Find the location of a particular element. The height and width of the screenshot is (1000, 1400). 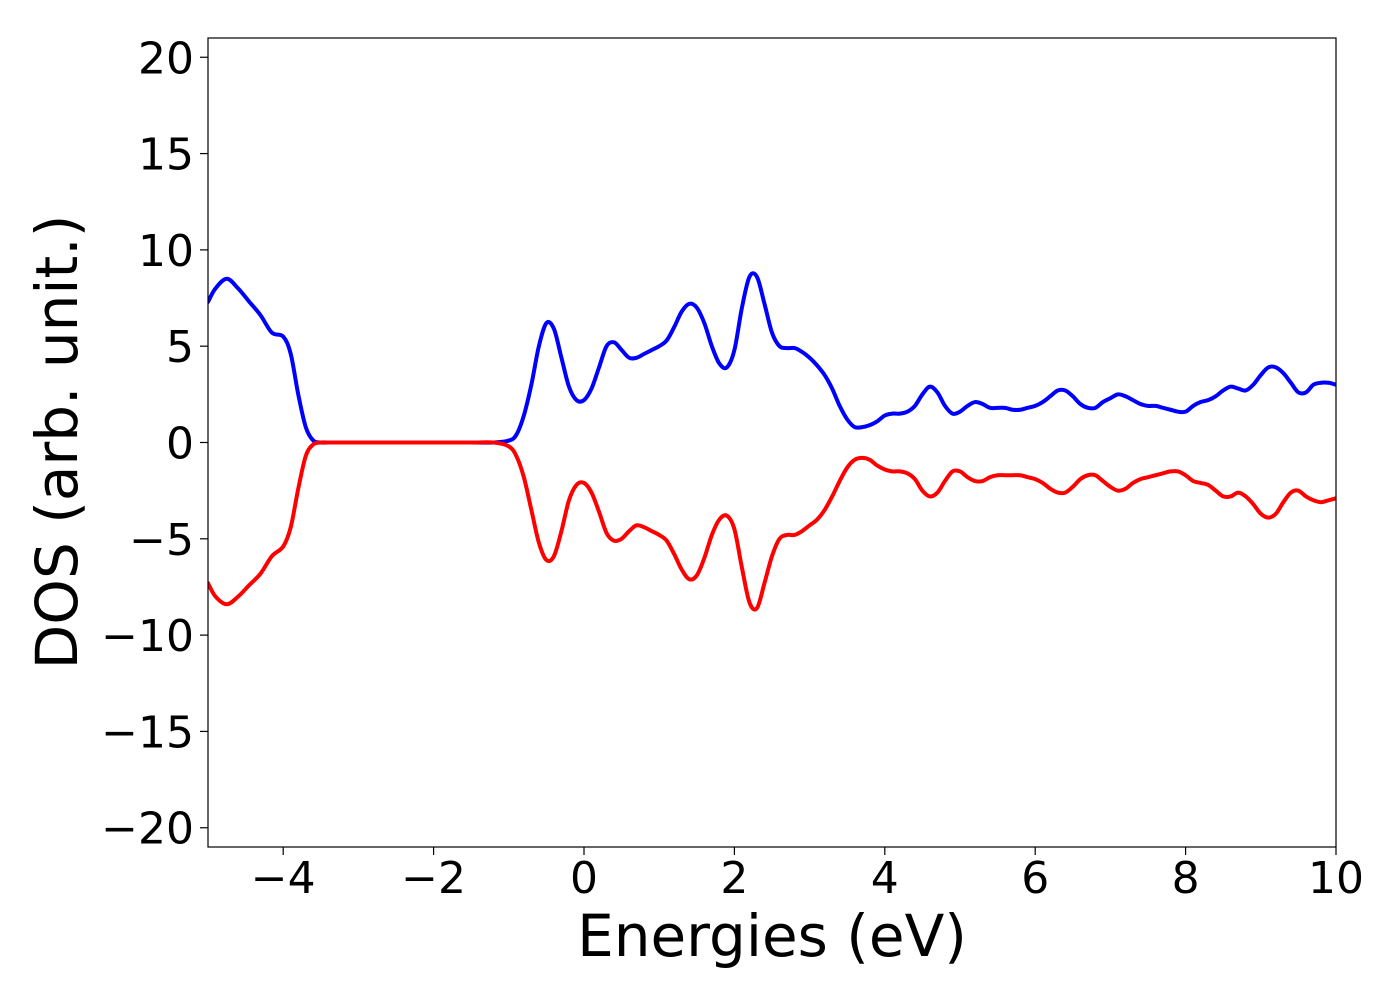

y-tick-label: −15 is located at coordinates (147, 732).